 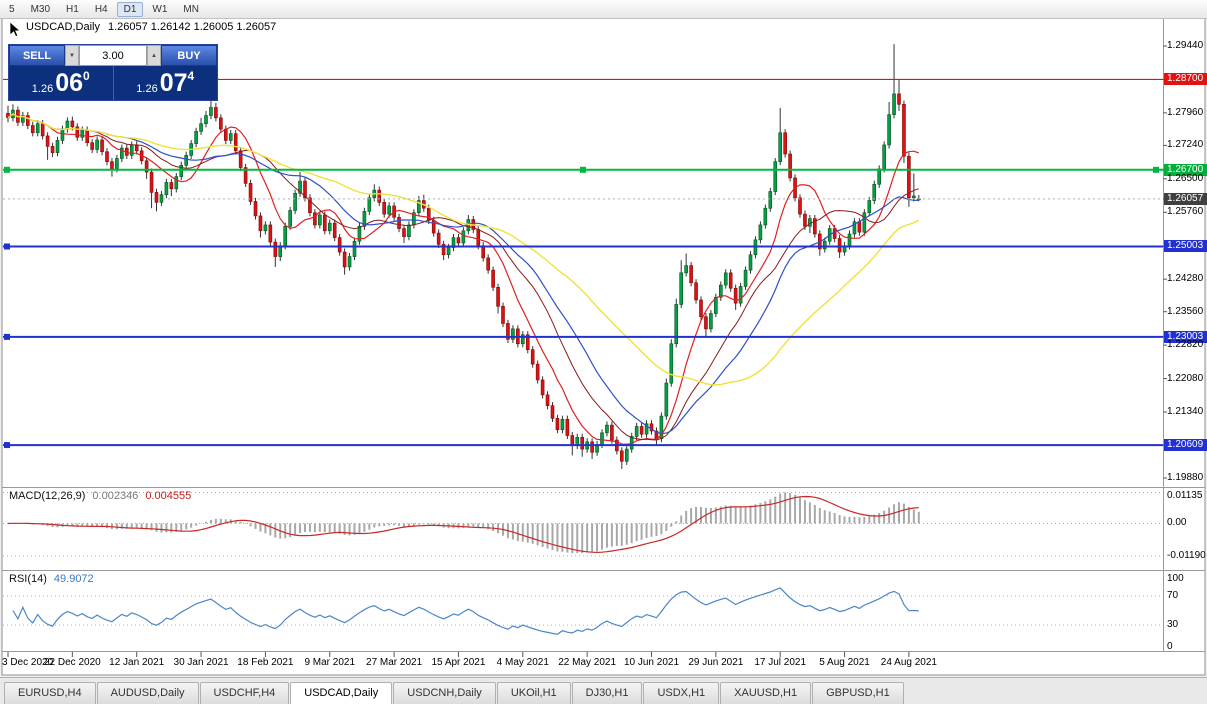 What do you see at coordinates (28, 579) in the screenshot?
I see `rsi-name: RSI(14)` at bounding box center [28, 579].